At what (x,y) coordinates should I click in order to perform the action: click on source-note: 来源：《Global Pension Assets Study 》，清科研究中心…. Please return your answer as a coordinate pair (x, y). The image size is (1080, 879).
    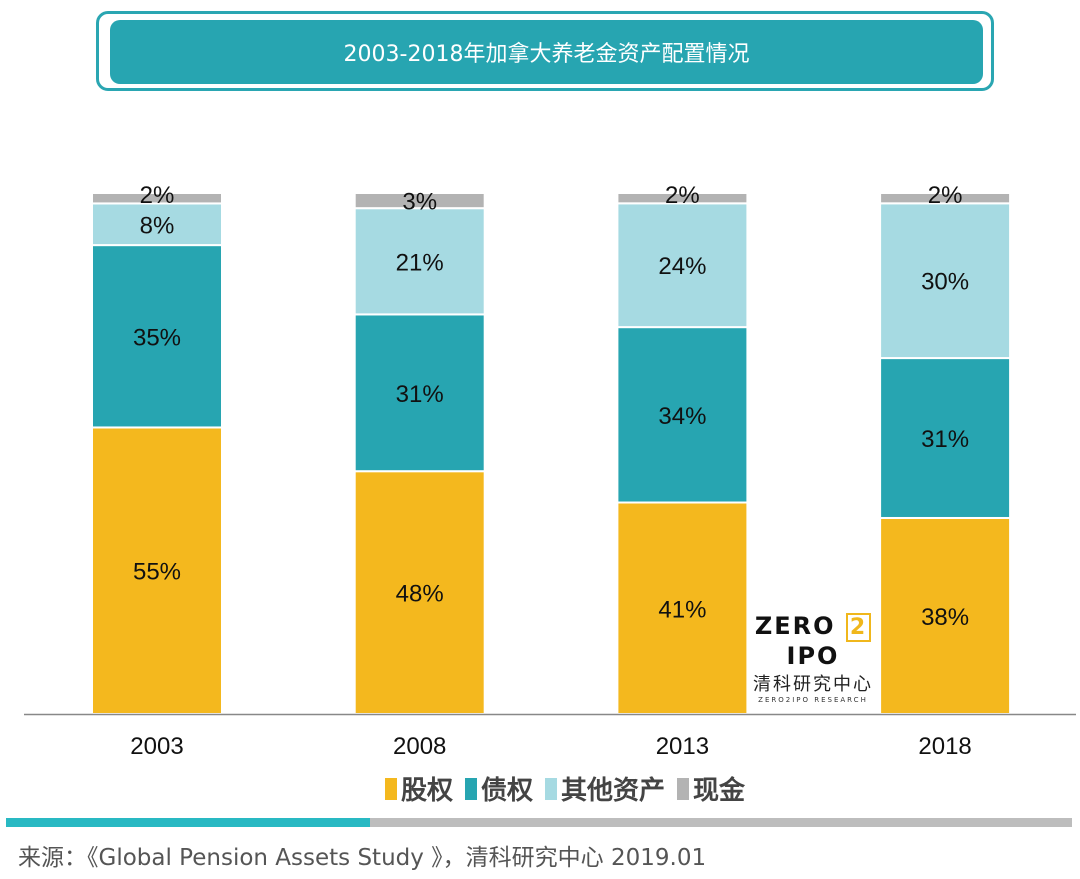
    Looking at the image, I should click on (362, 858).